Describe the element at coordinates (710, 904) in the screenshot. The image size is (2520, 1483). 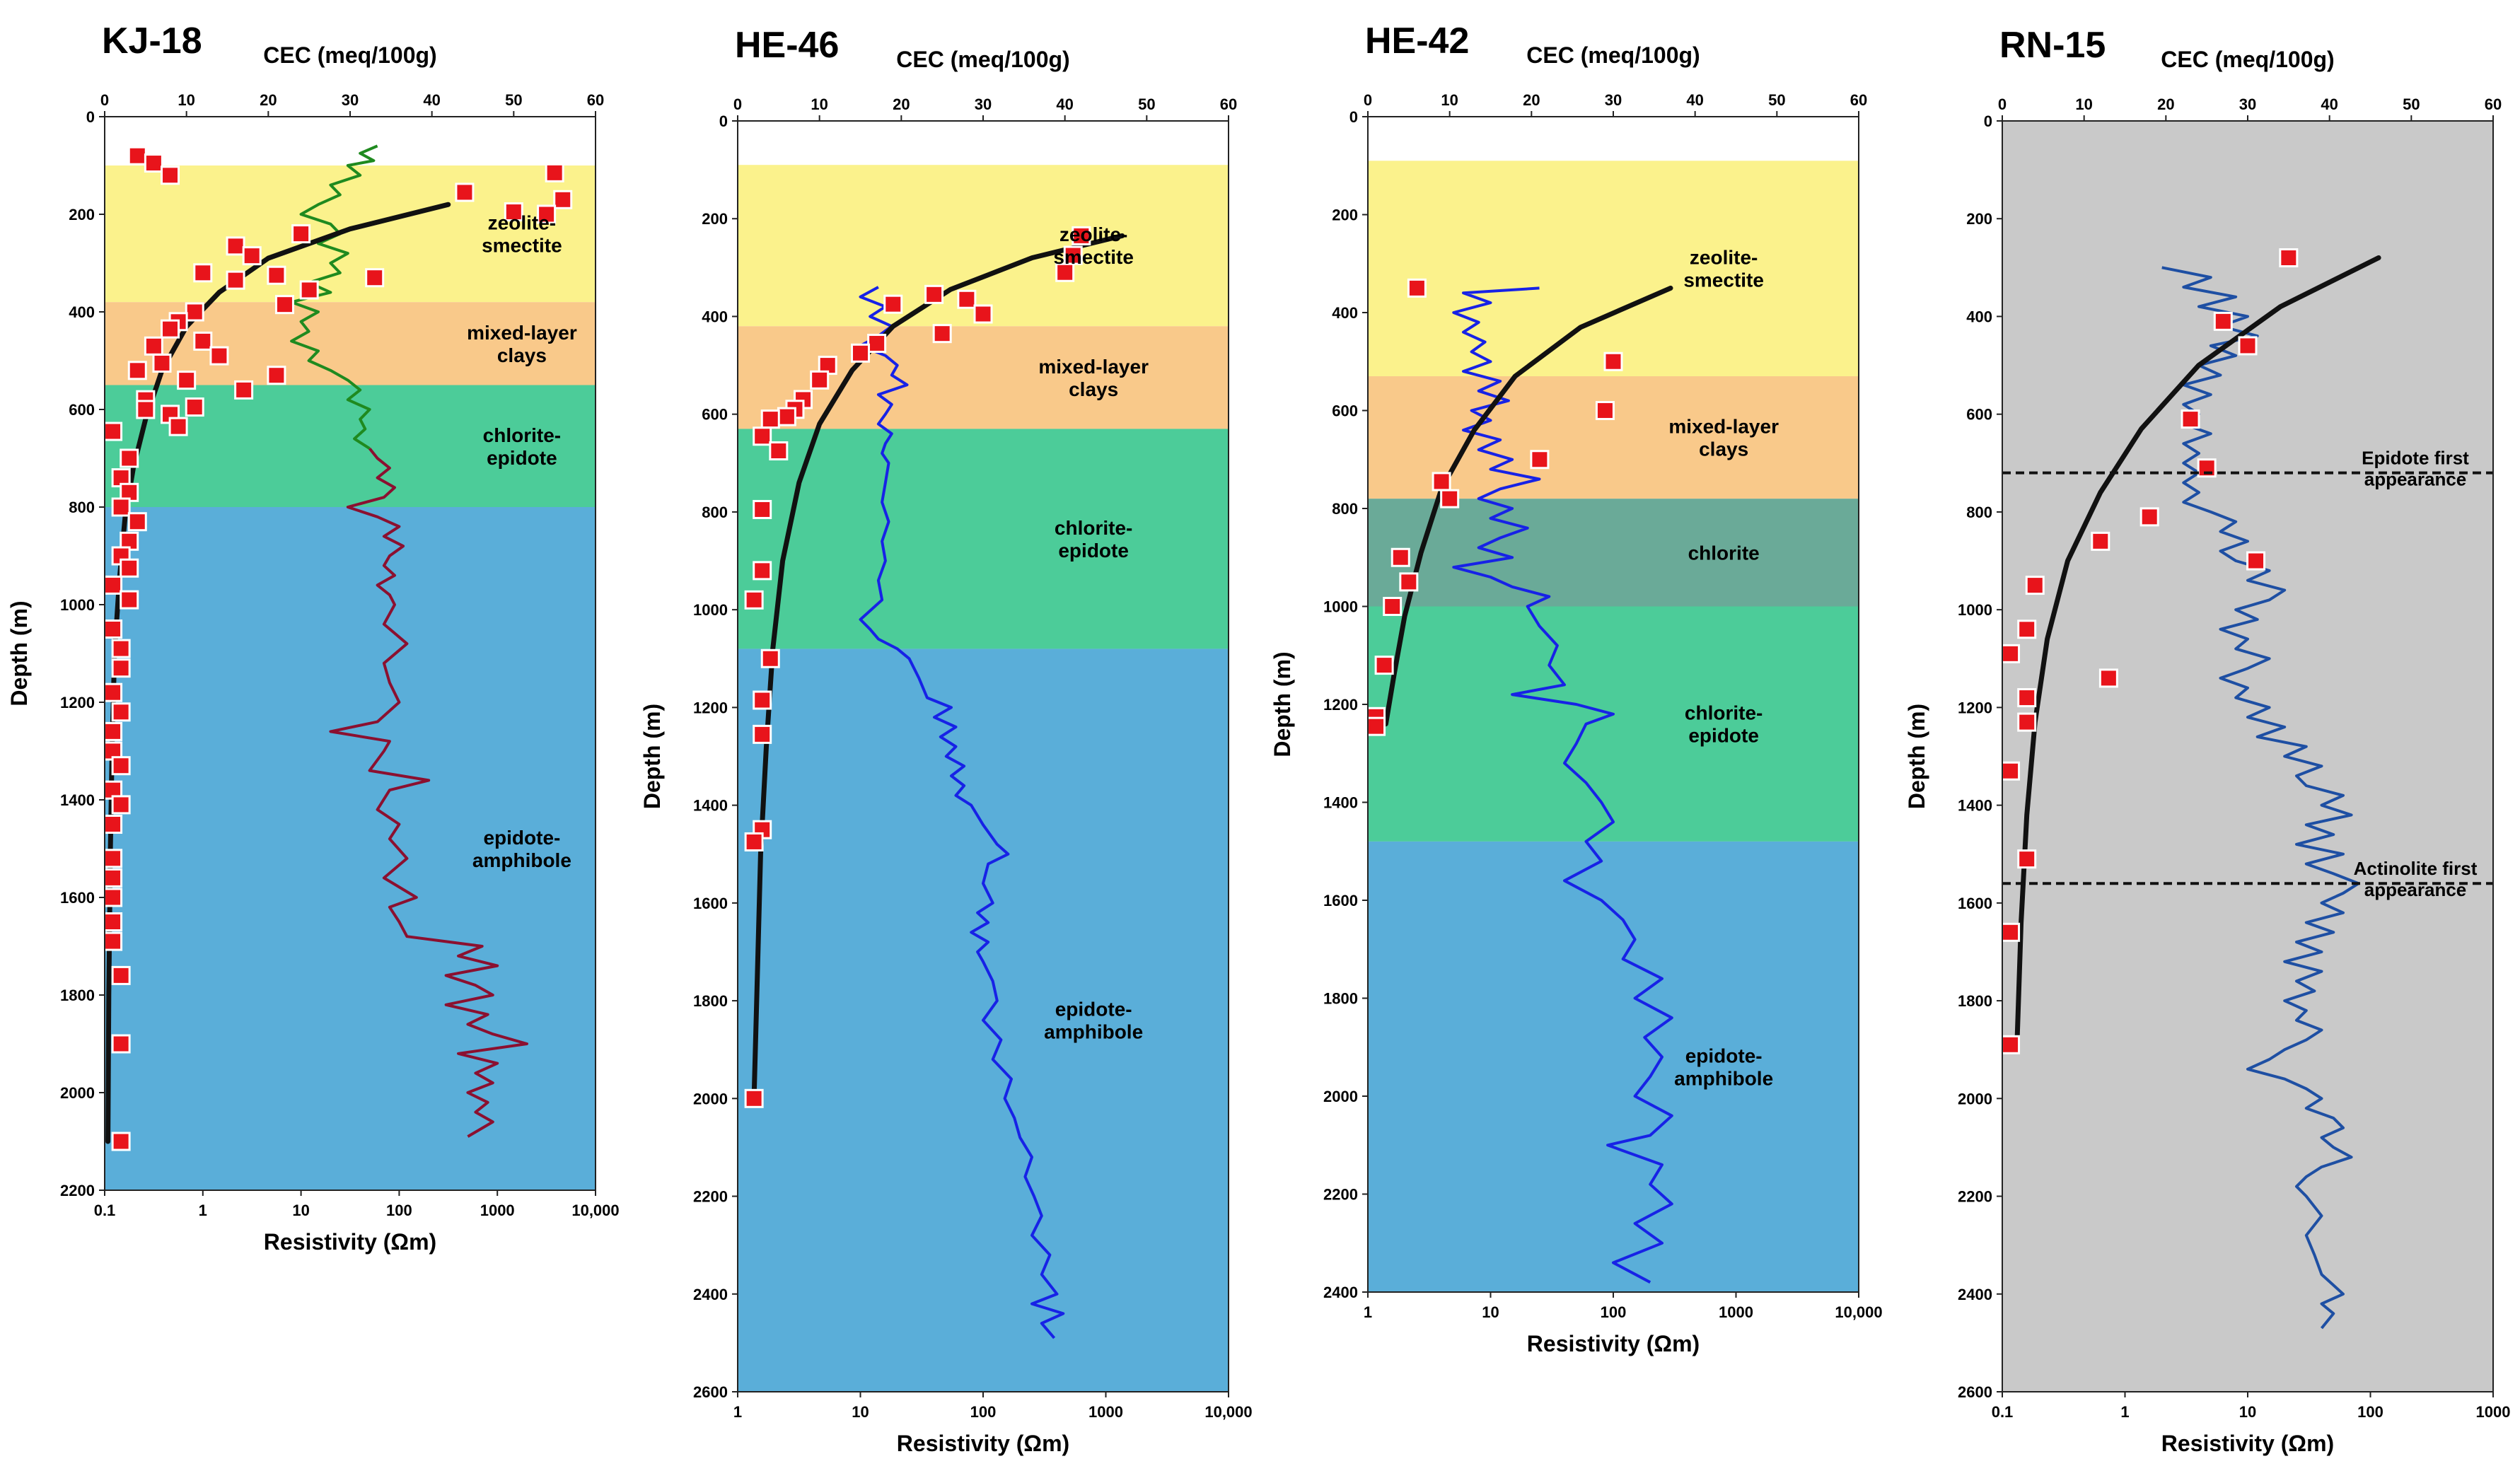
I see `depth-tick-label: 1600` at that location.